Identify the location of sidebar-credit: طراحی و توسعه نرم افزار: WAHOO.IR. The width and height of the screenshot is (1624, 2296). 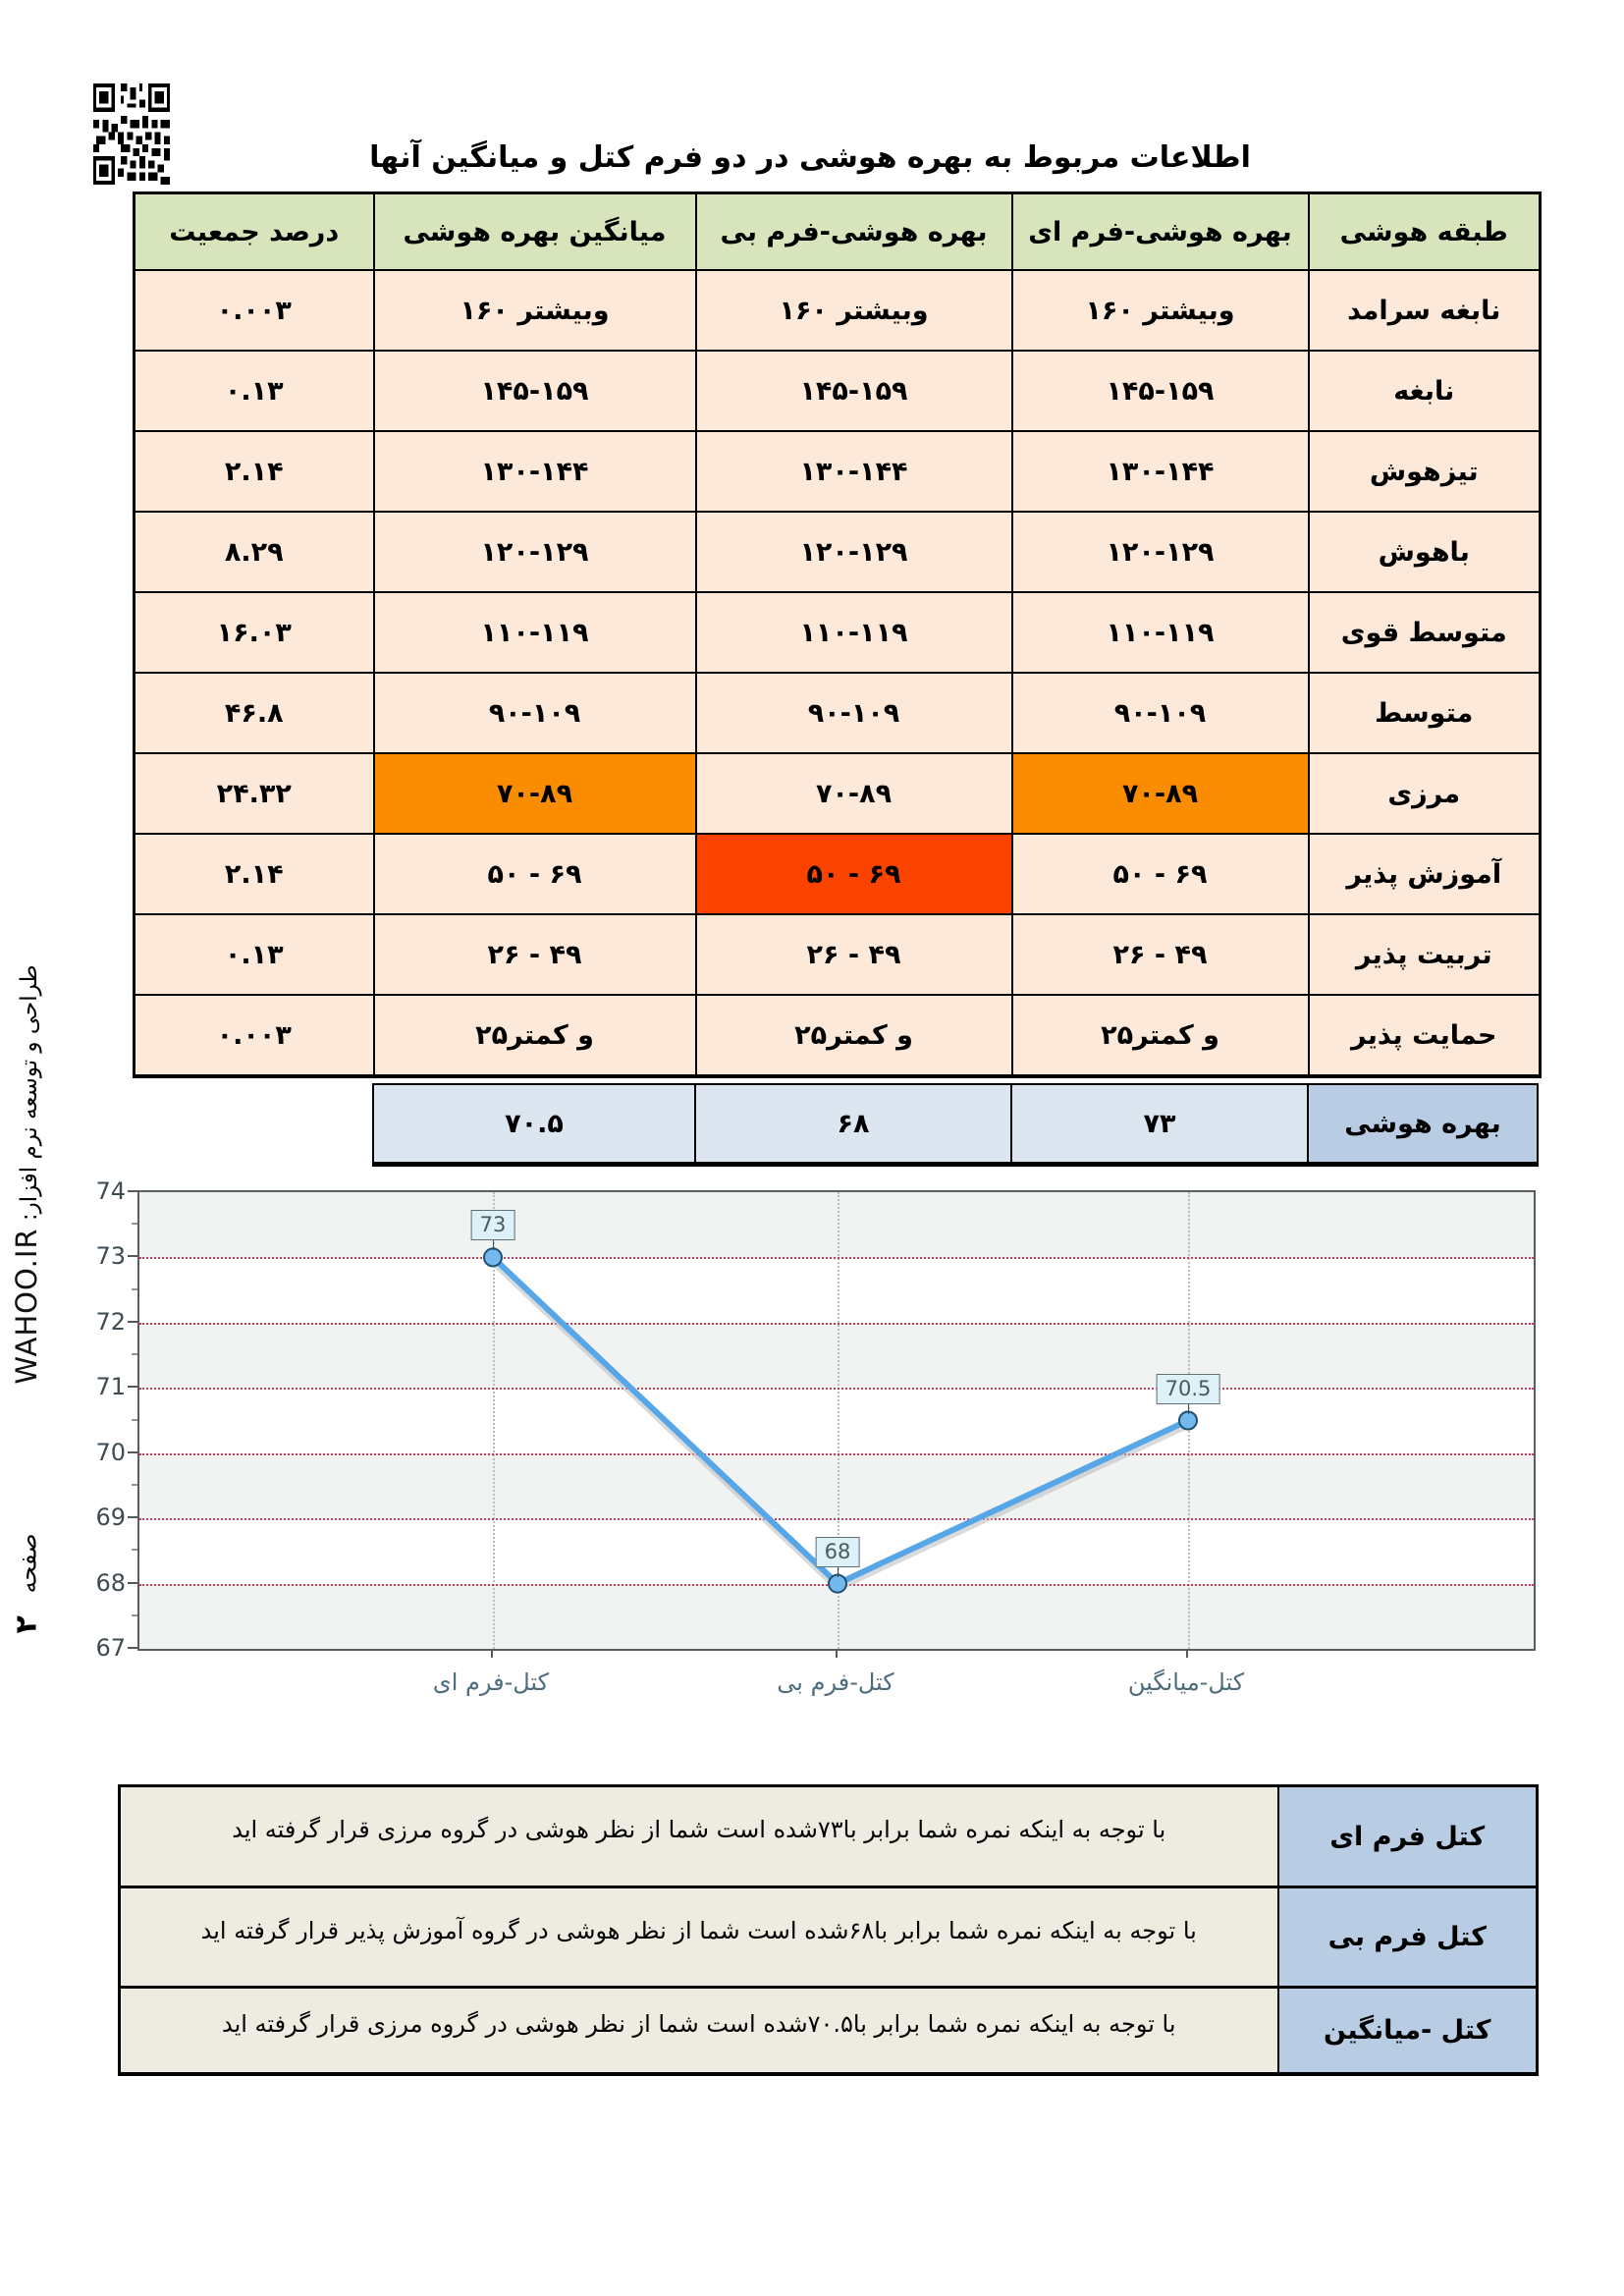
(29, 1174).